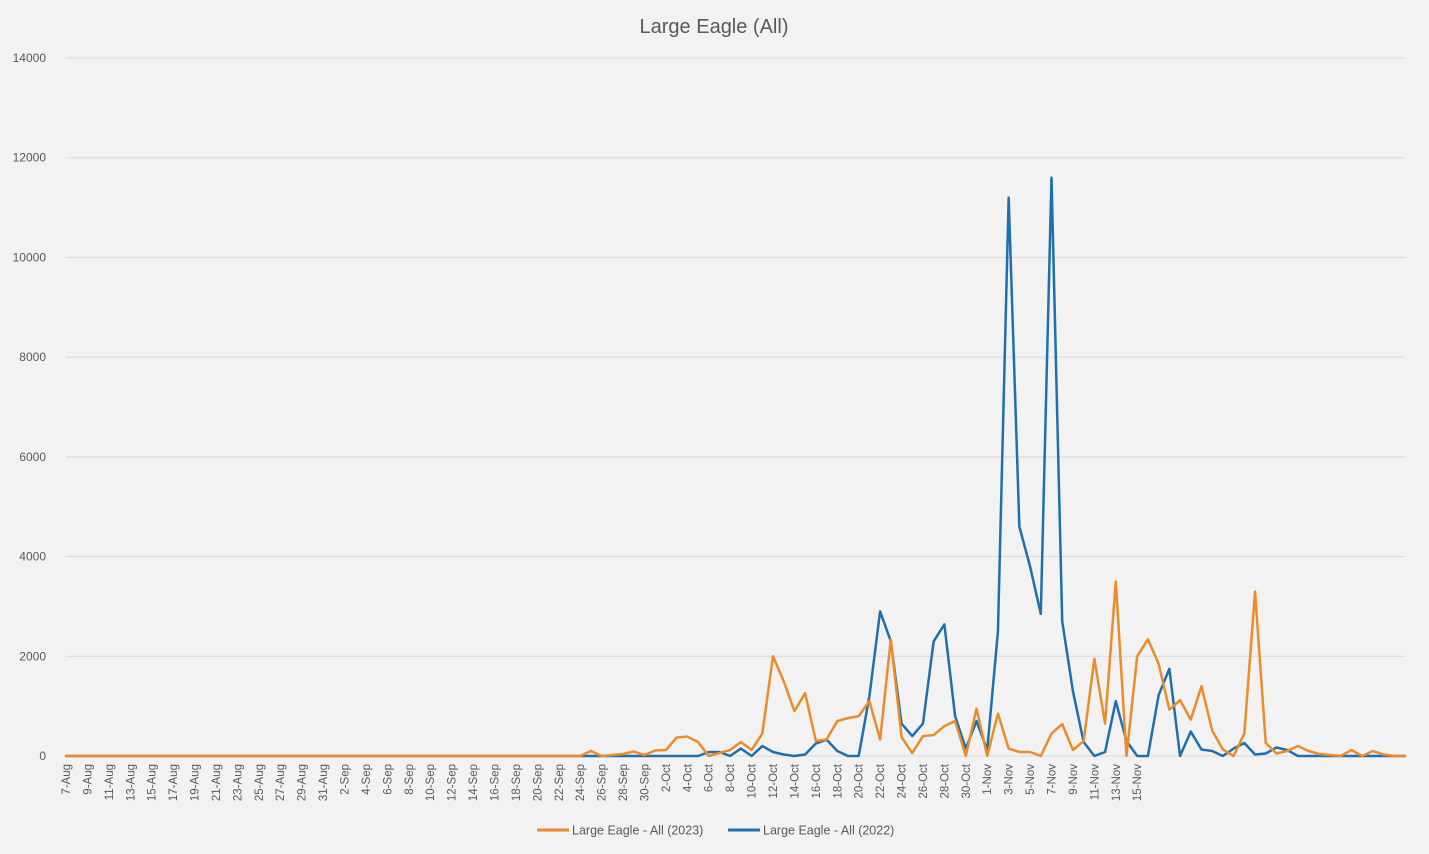  What do you see at coordinates (988, 779) in the screenshot?
I see `x-tick-label: 1-Nov` at bounding box center [988, 779].